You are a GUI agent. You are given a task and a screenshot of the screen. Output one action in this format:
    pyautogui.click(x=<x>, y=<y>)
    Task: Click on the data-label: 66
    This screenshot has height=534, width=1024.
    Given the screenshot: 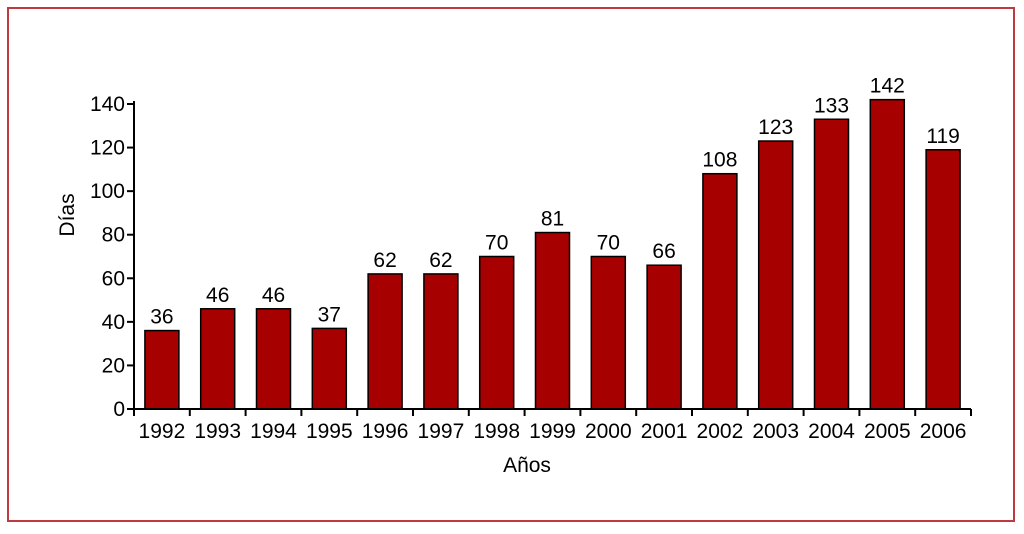 What is the action you would take?
    pyautogui.click(x=663, y=251)
    